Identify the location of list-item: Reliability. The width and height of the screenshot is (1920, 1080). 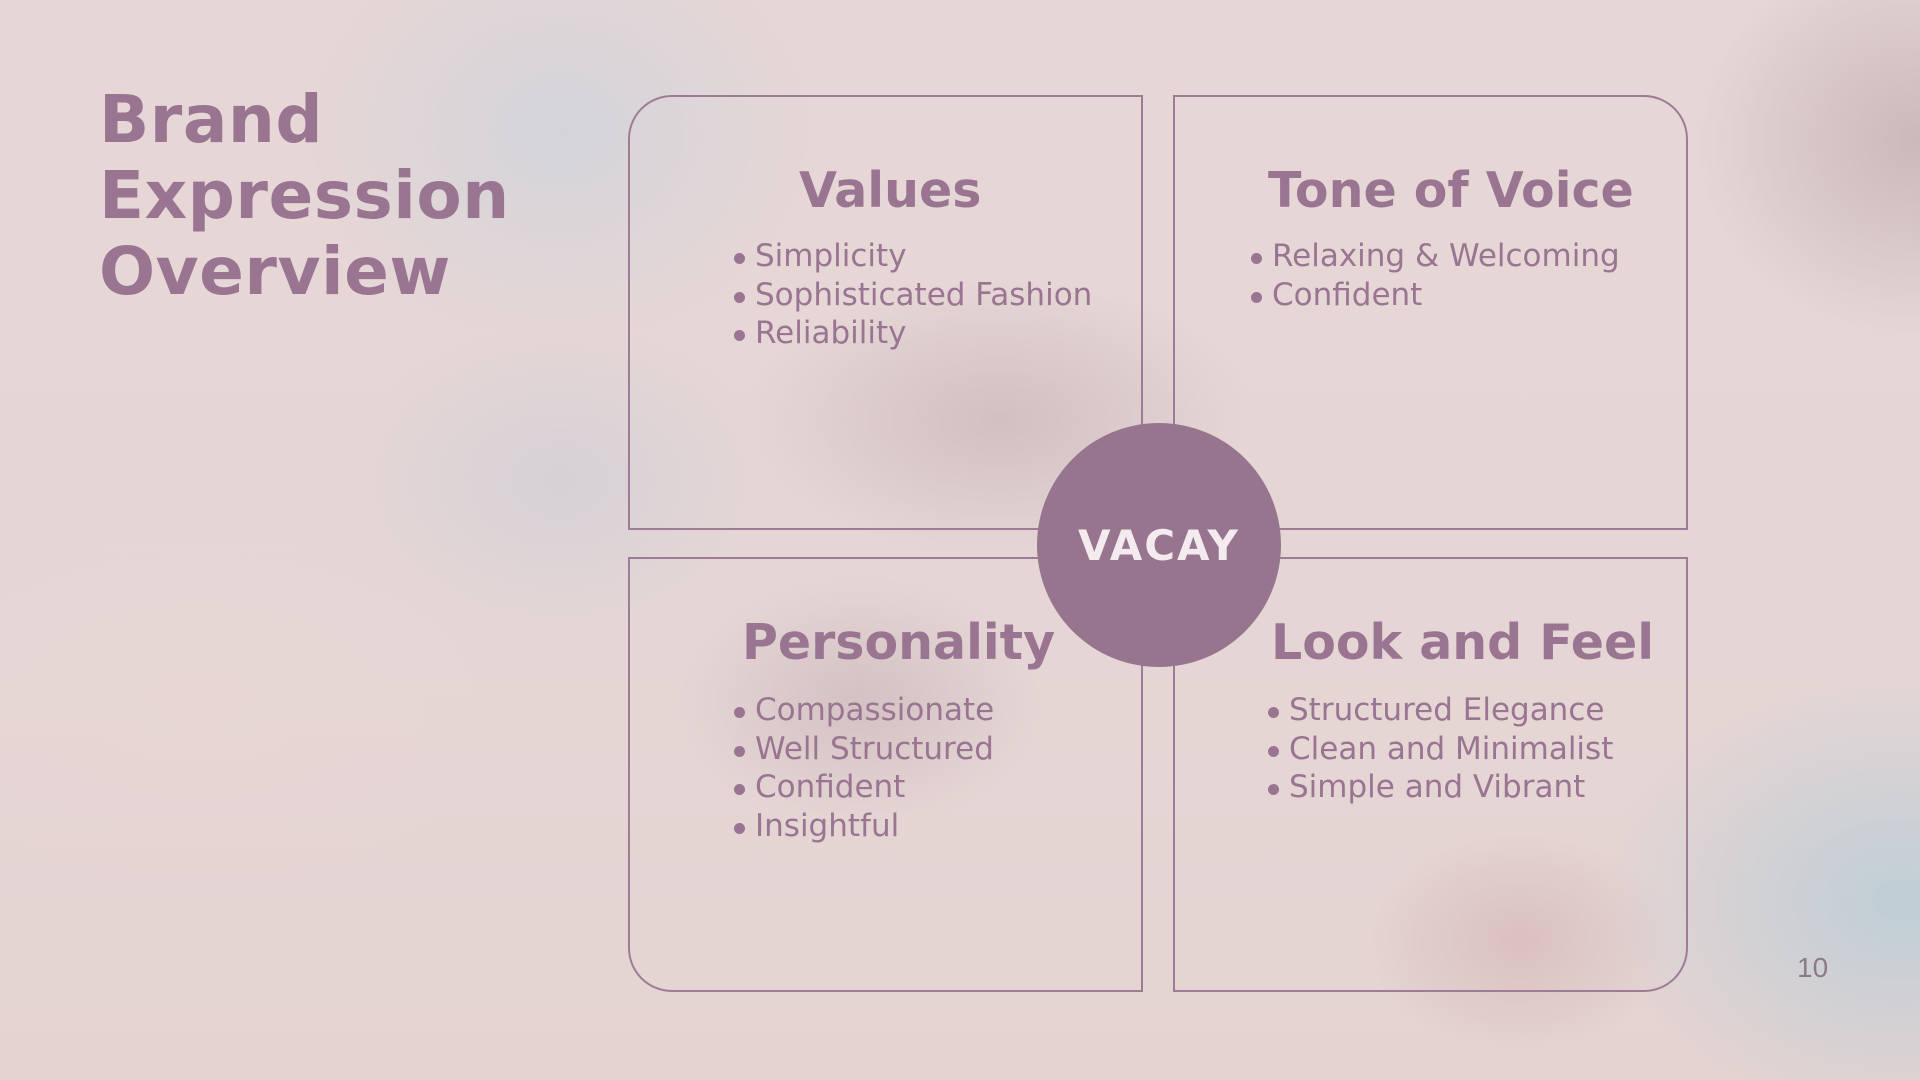
(912, 333).